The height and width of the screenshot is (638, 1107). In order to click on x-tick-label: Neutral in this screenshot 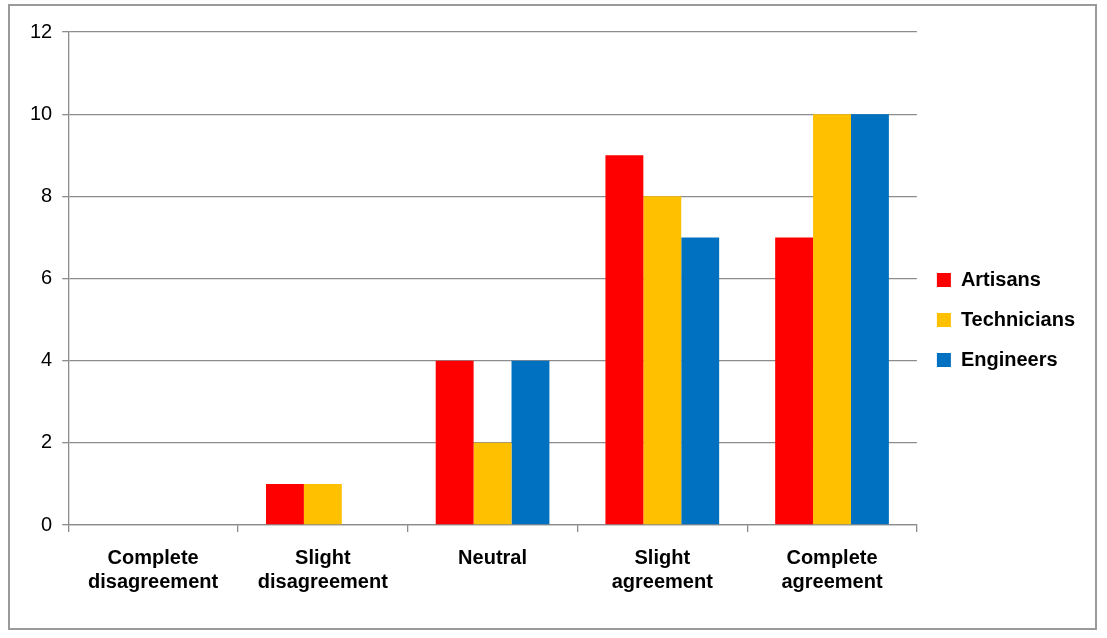, I will do `click(493, 556)`.